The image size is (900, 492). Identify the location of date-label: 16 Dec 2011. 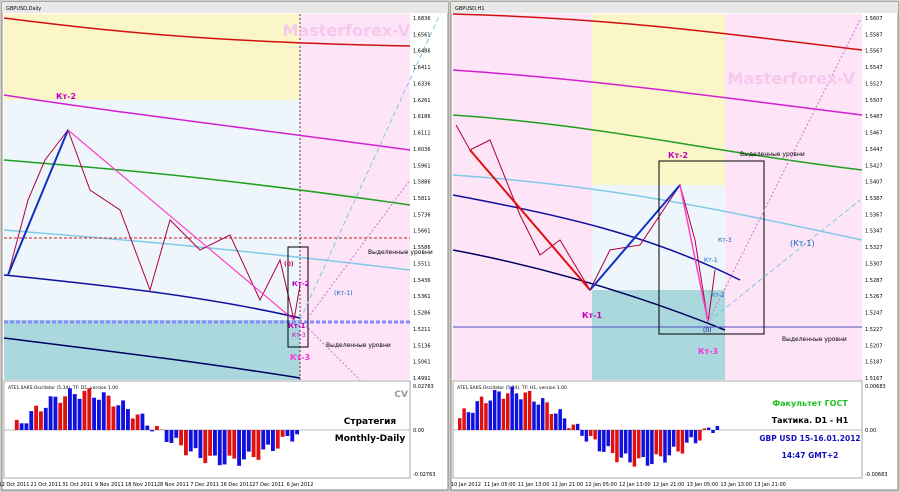
(236, 485).